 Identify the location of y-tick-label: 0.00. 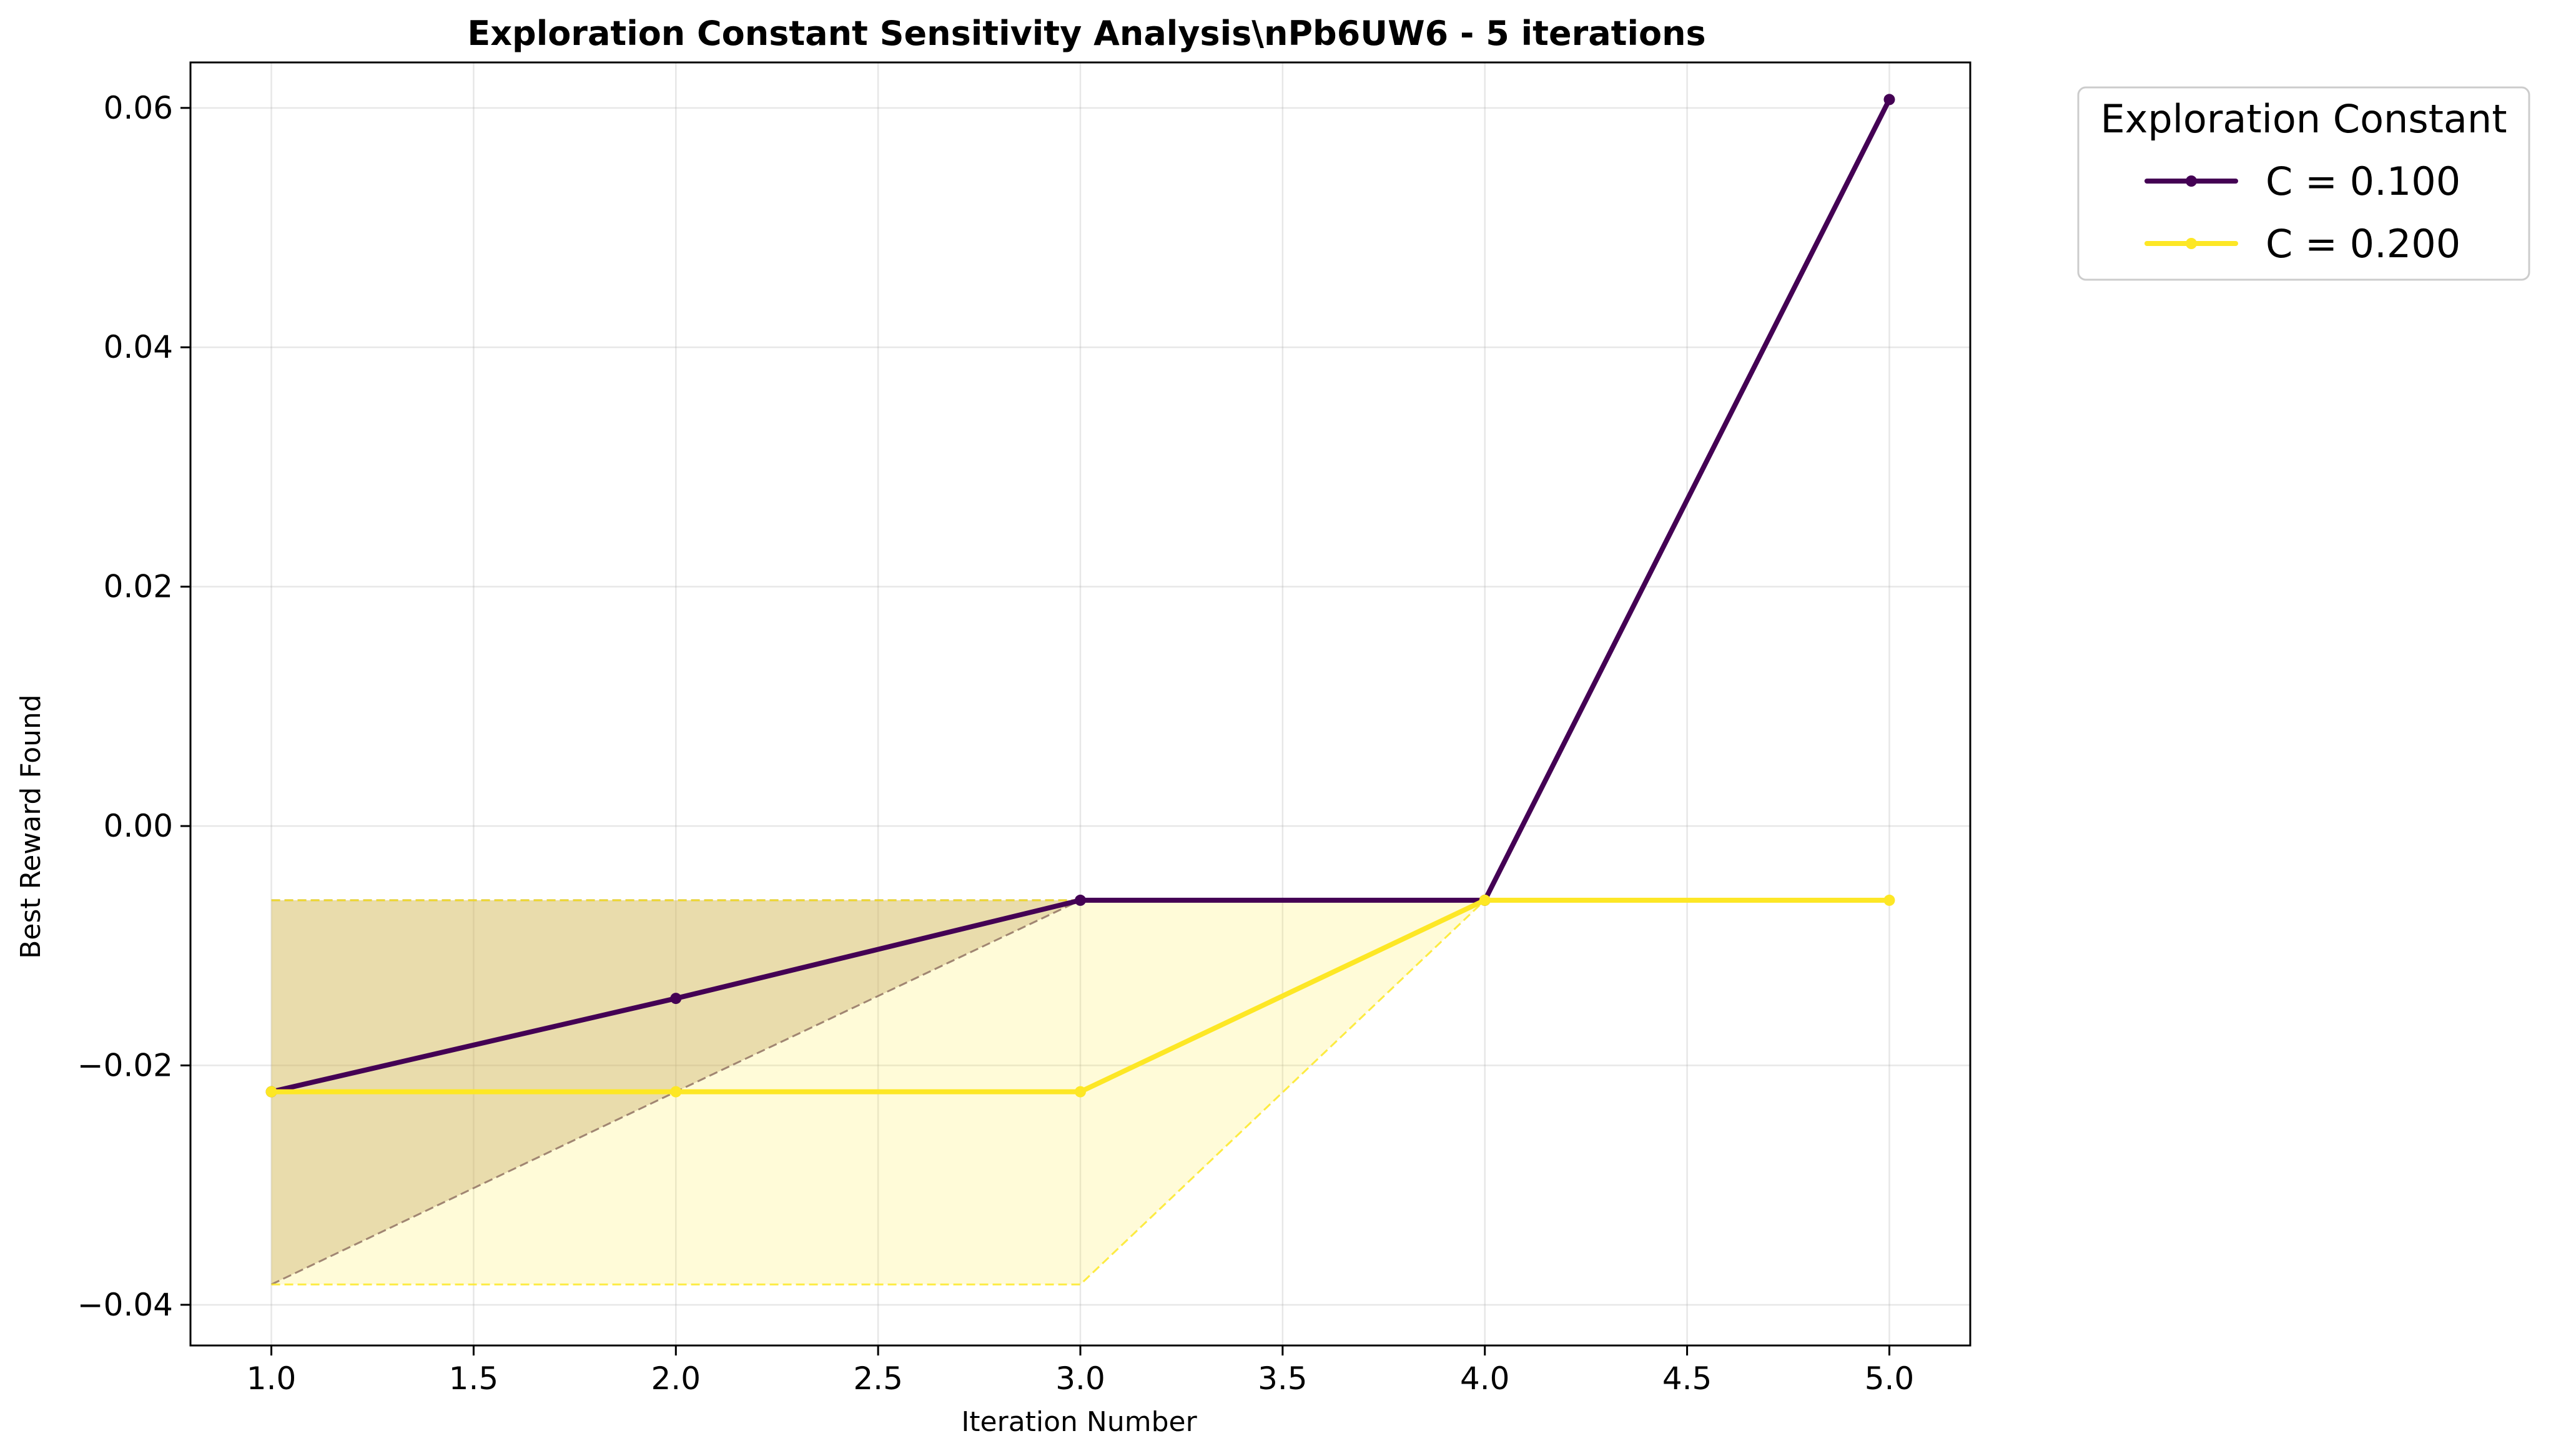
(138, 826).